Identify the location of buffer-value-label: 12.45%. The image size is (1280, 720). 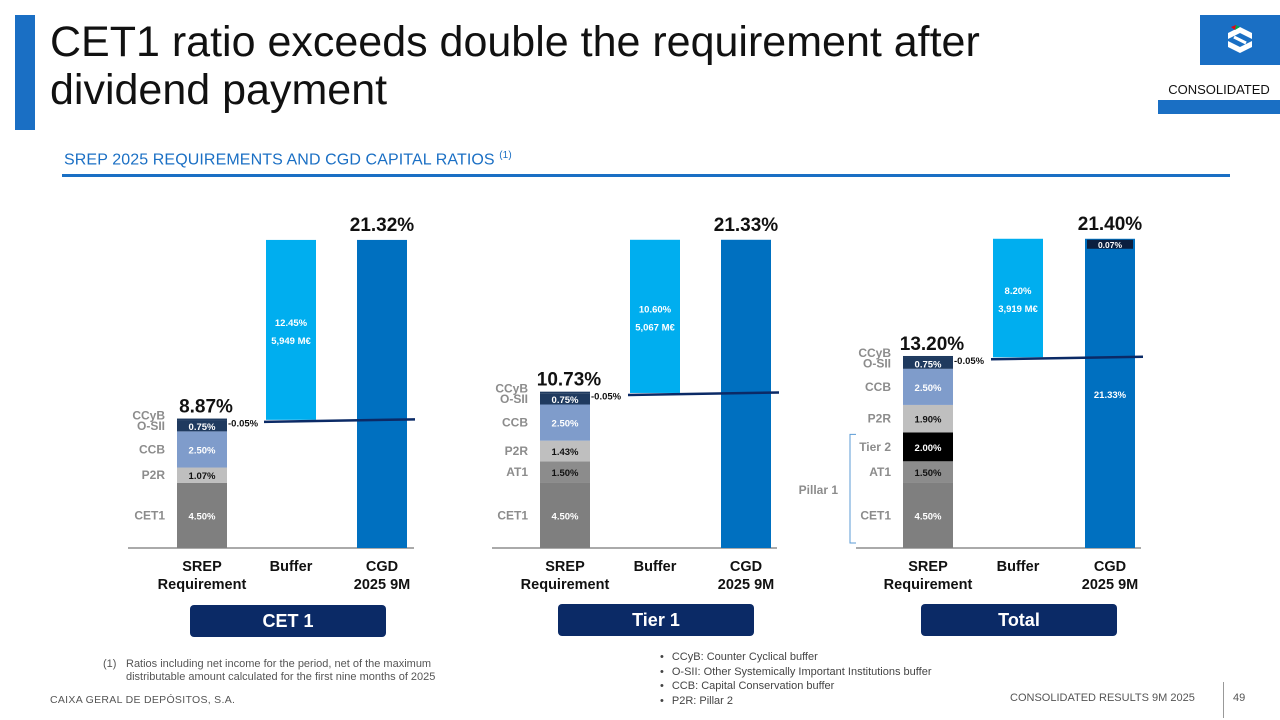
(291, 323).